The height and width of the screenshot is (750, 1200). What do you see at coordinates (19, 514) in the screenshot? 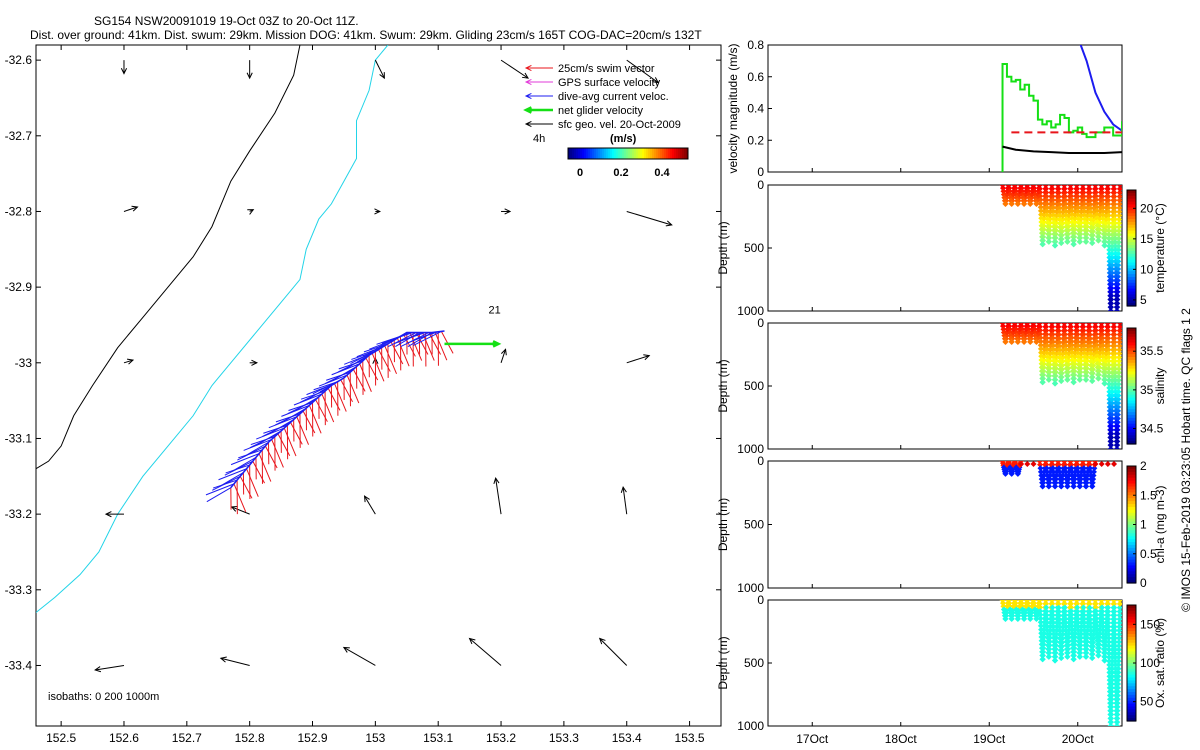
I see `map-ytick-label: -33.2` at bounding box center [19, 514].